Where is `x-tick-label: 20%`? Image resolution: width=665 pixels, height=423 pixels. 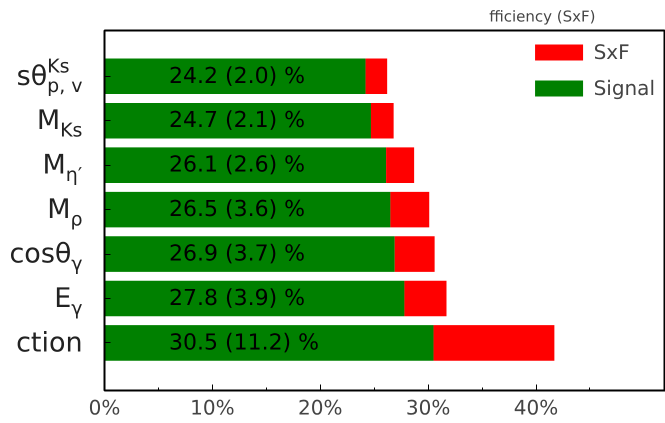
x-tick-label: 20% is located at coordinates (320, 408).